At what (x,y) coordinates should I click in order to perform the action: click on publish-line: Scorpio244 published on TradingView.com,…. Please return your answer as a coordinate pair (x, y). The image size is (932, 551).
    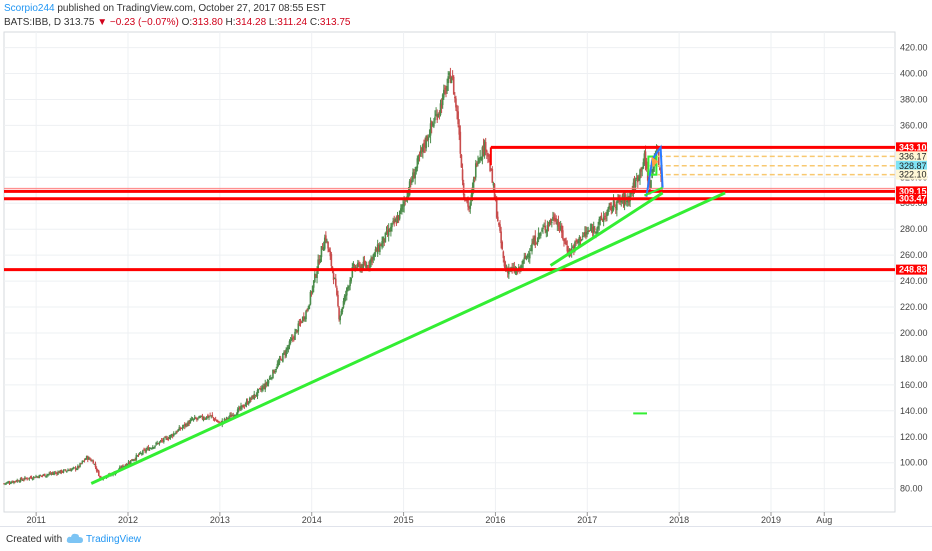
    Looking at the image, I should click on (177, 9).